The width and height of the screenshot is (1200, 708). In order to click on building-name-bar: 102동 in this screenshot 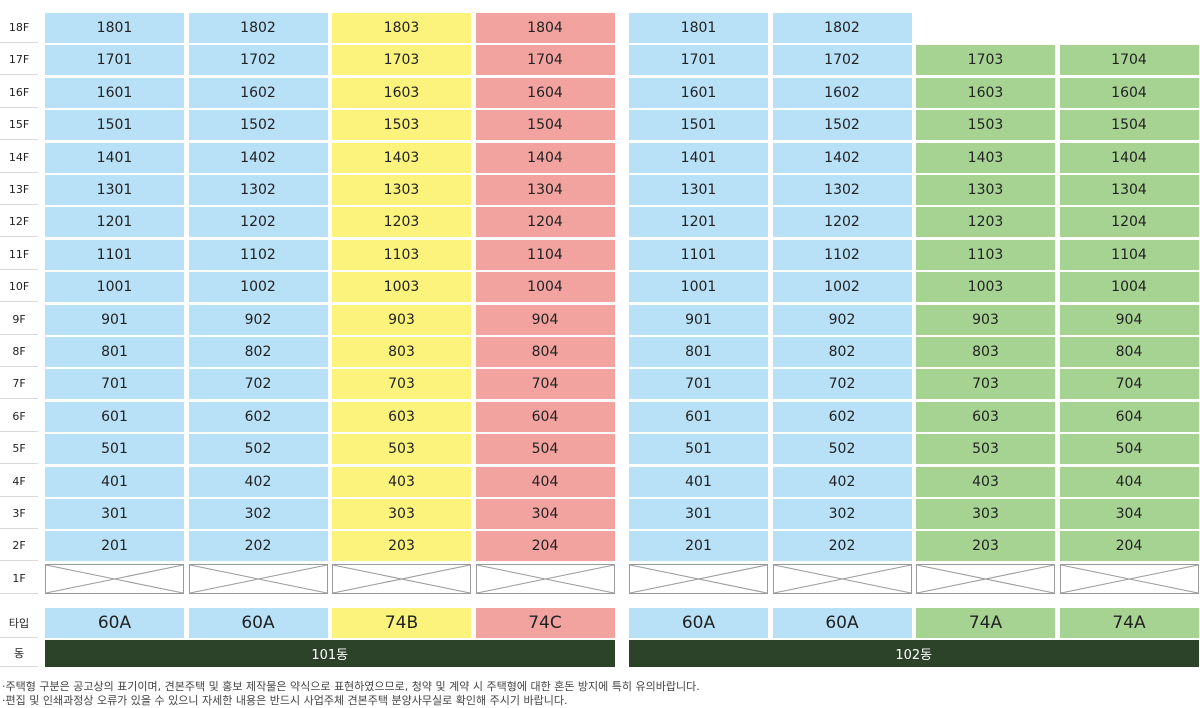, I will do `click(914, 653)`.